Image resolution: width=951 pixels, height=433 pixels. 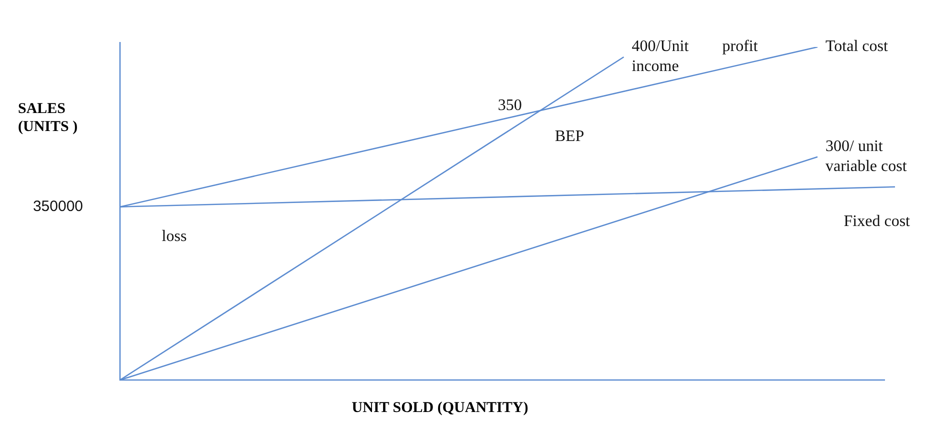 What do you see at coordinates (661, 57) in the screenshot?
I see `series-label: 400/Unit income` at bounding box center [661, 57].